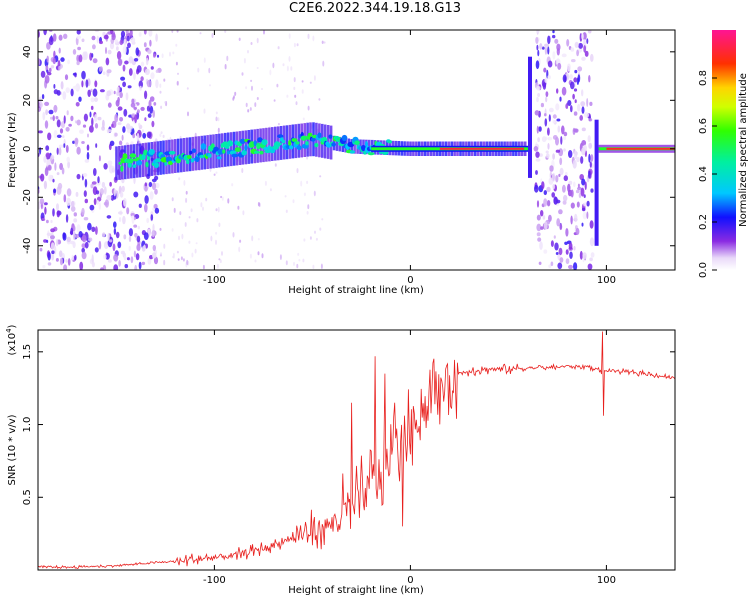 Image resolution: width=750 pixels, height=600 pixels. Describe the element at coordinates (27, 352) in the screenshot. I see `y-tick-label: 1.5` at that location.